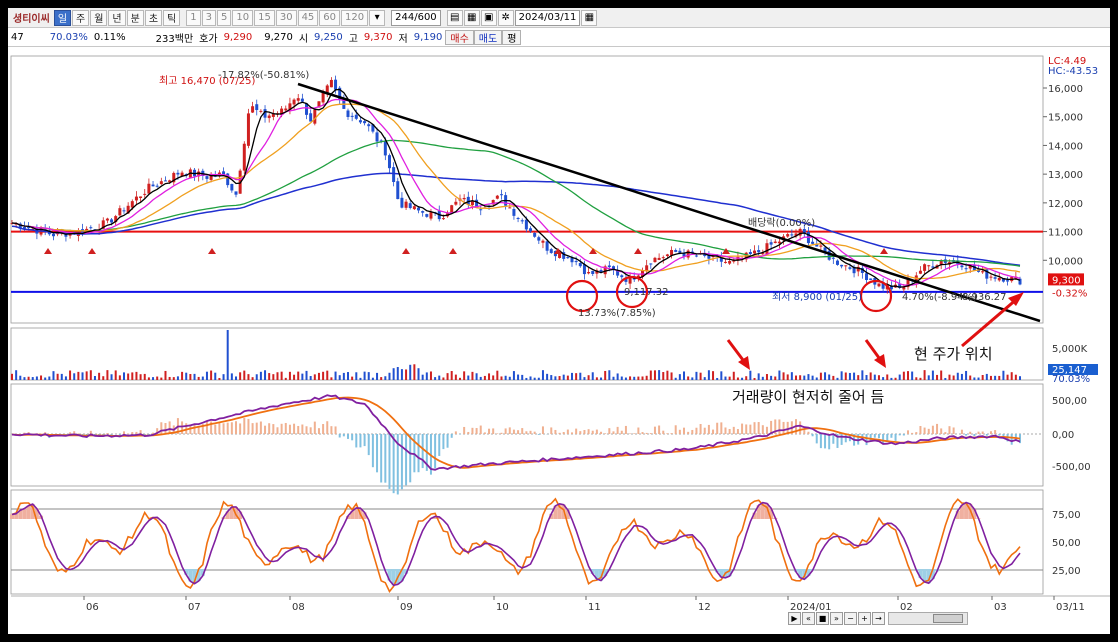 This screenshot has height=642, width=1118. Describe the element at coordinates (308, 17) in the screenshot. I see `interval-button-45: 45` at that location.